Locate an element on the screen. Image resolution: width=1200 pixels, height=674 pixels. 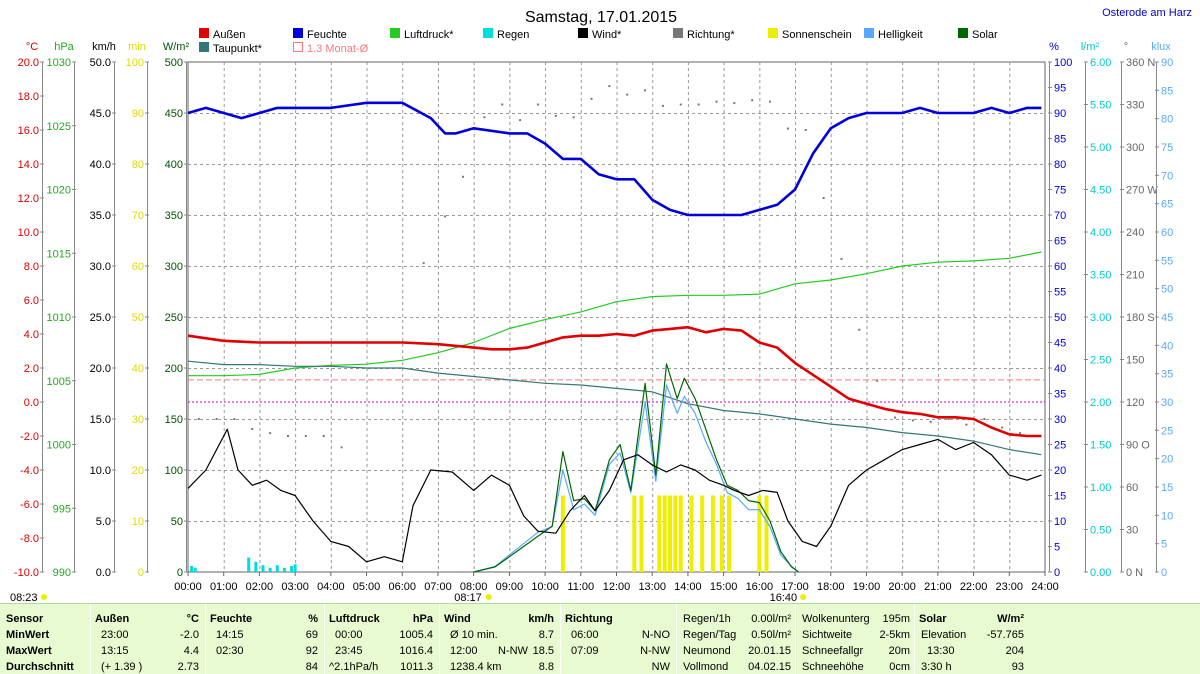
right-axis-label: 5.50 is located at coordinates (1100, 106).